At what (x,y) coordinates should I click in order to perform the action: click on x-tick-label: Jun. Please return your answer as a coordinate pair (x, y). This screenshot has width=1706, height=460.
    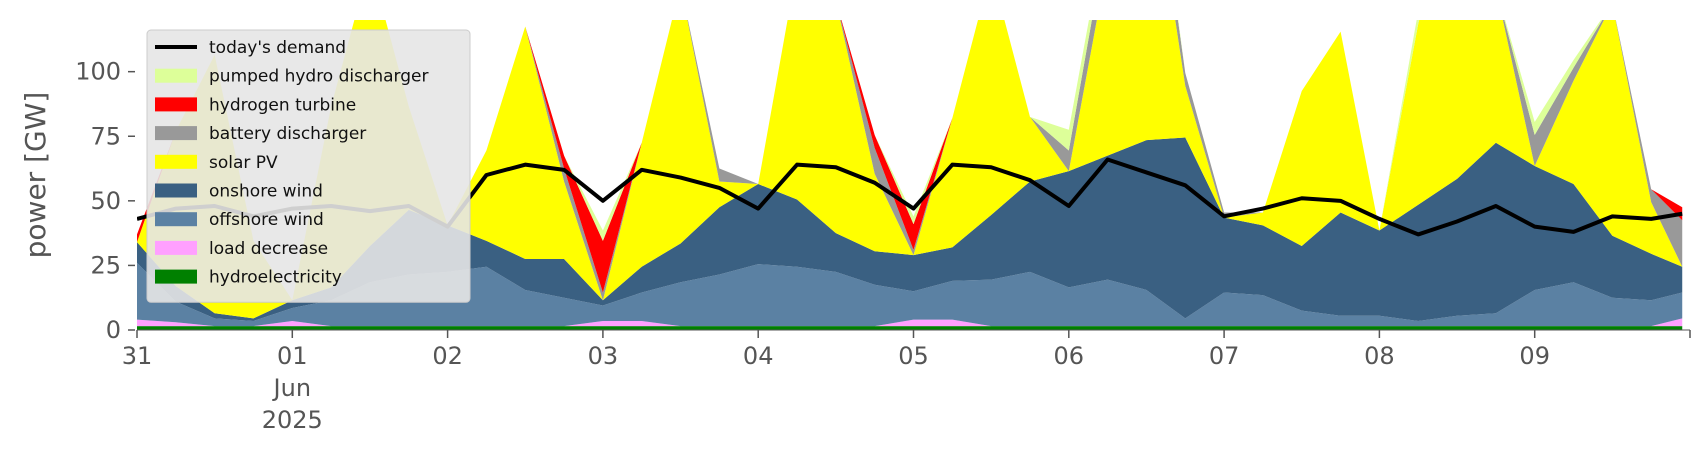
    Looking at the image, I should click on (292, 388).